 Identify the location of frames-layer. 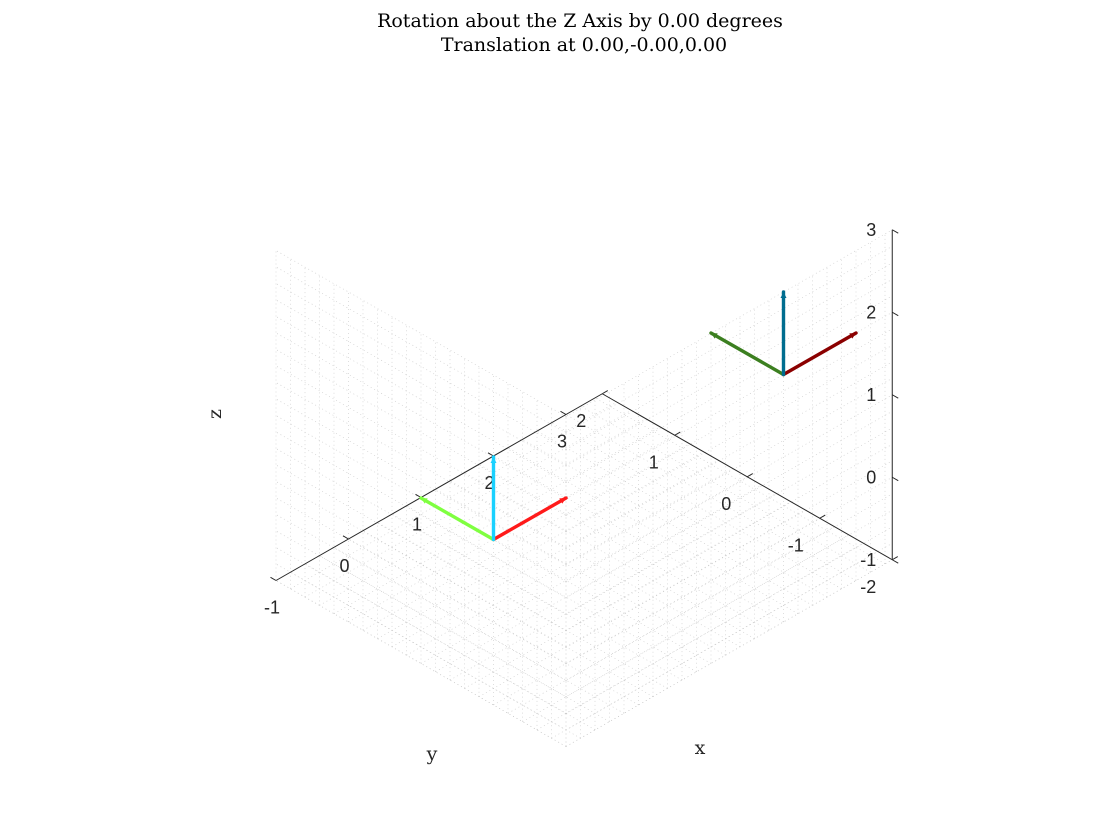
(638, 416).